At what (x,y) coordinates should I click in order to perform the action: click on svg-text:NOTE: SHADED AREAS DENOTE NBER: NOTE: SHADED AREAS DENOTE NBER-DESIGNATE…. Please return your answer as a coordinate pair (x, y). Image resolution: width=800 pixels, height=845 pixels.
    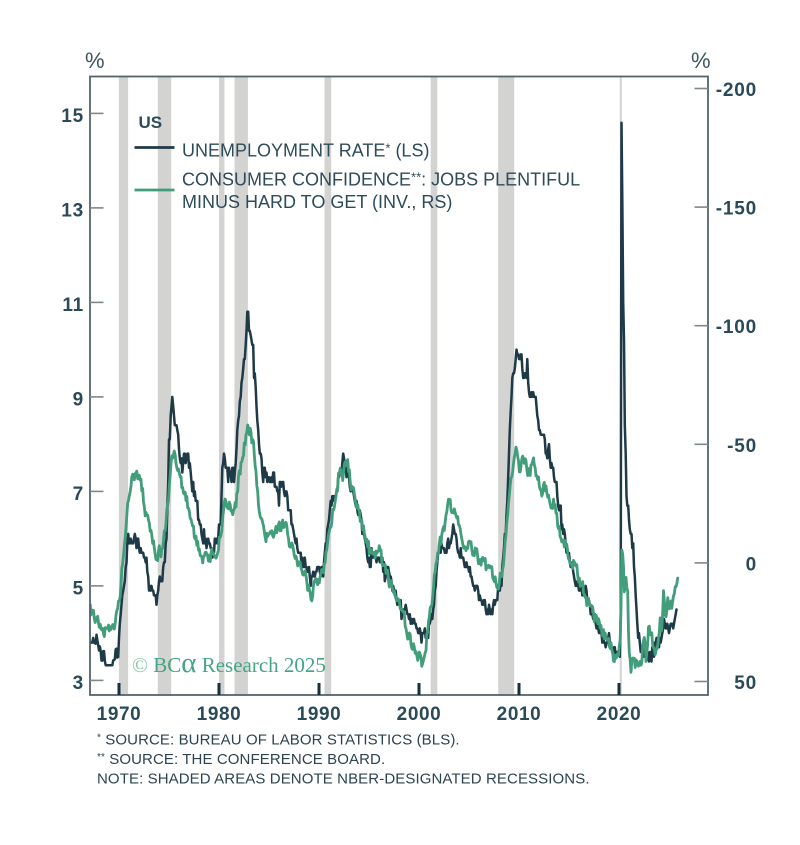
    Looking at the image, I should click on (343, 779).